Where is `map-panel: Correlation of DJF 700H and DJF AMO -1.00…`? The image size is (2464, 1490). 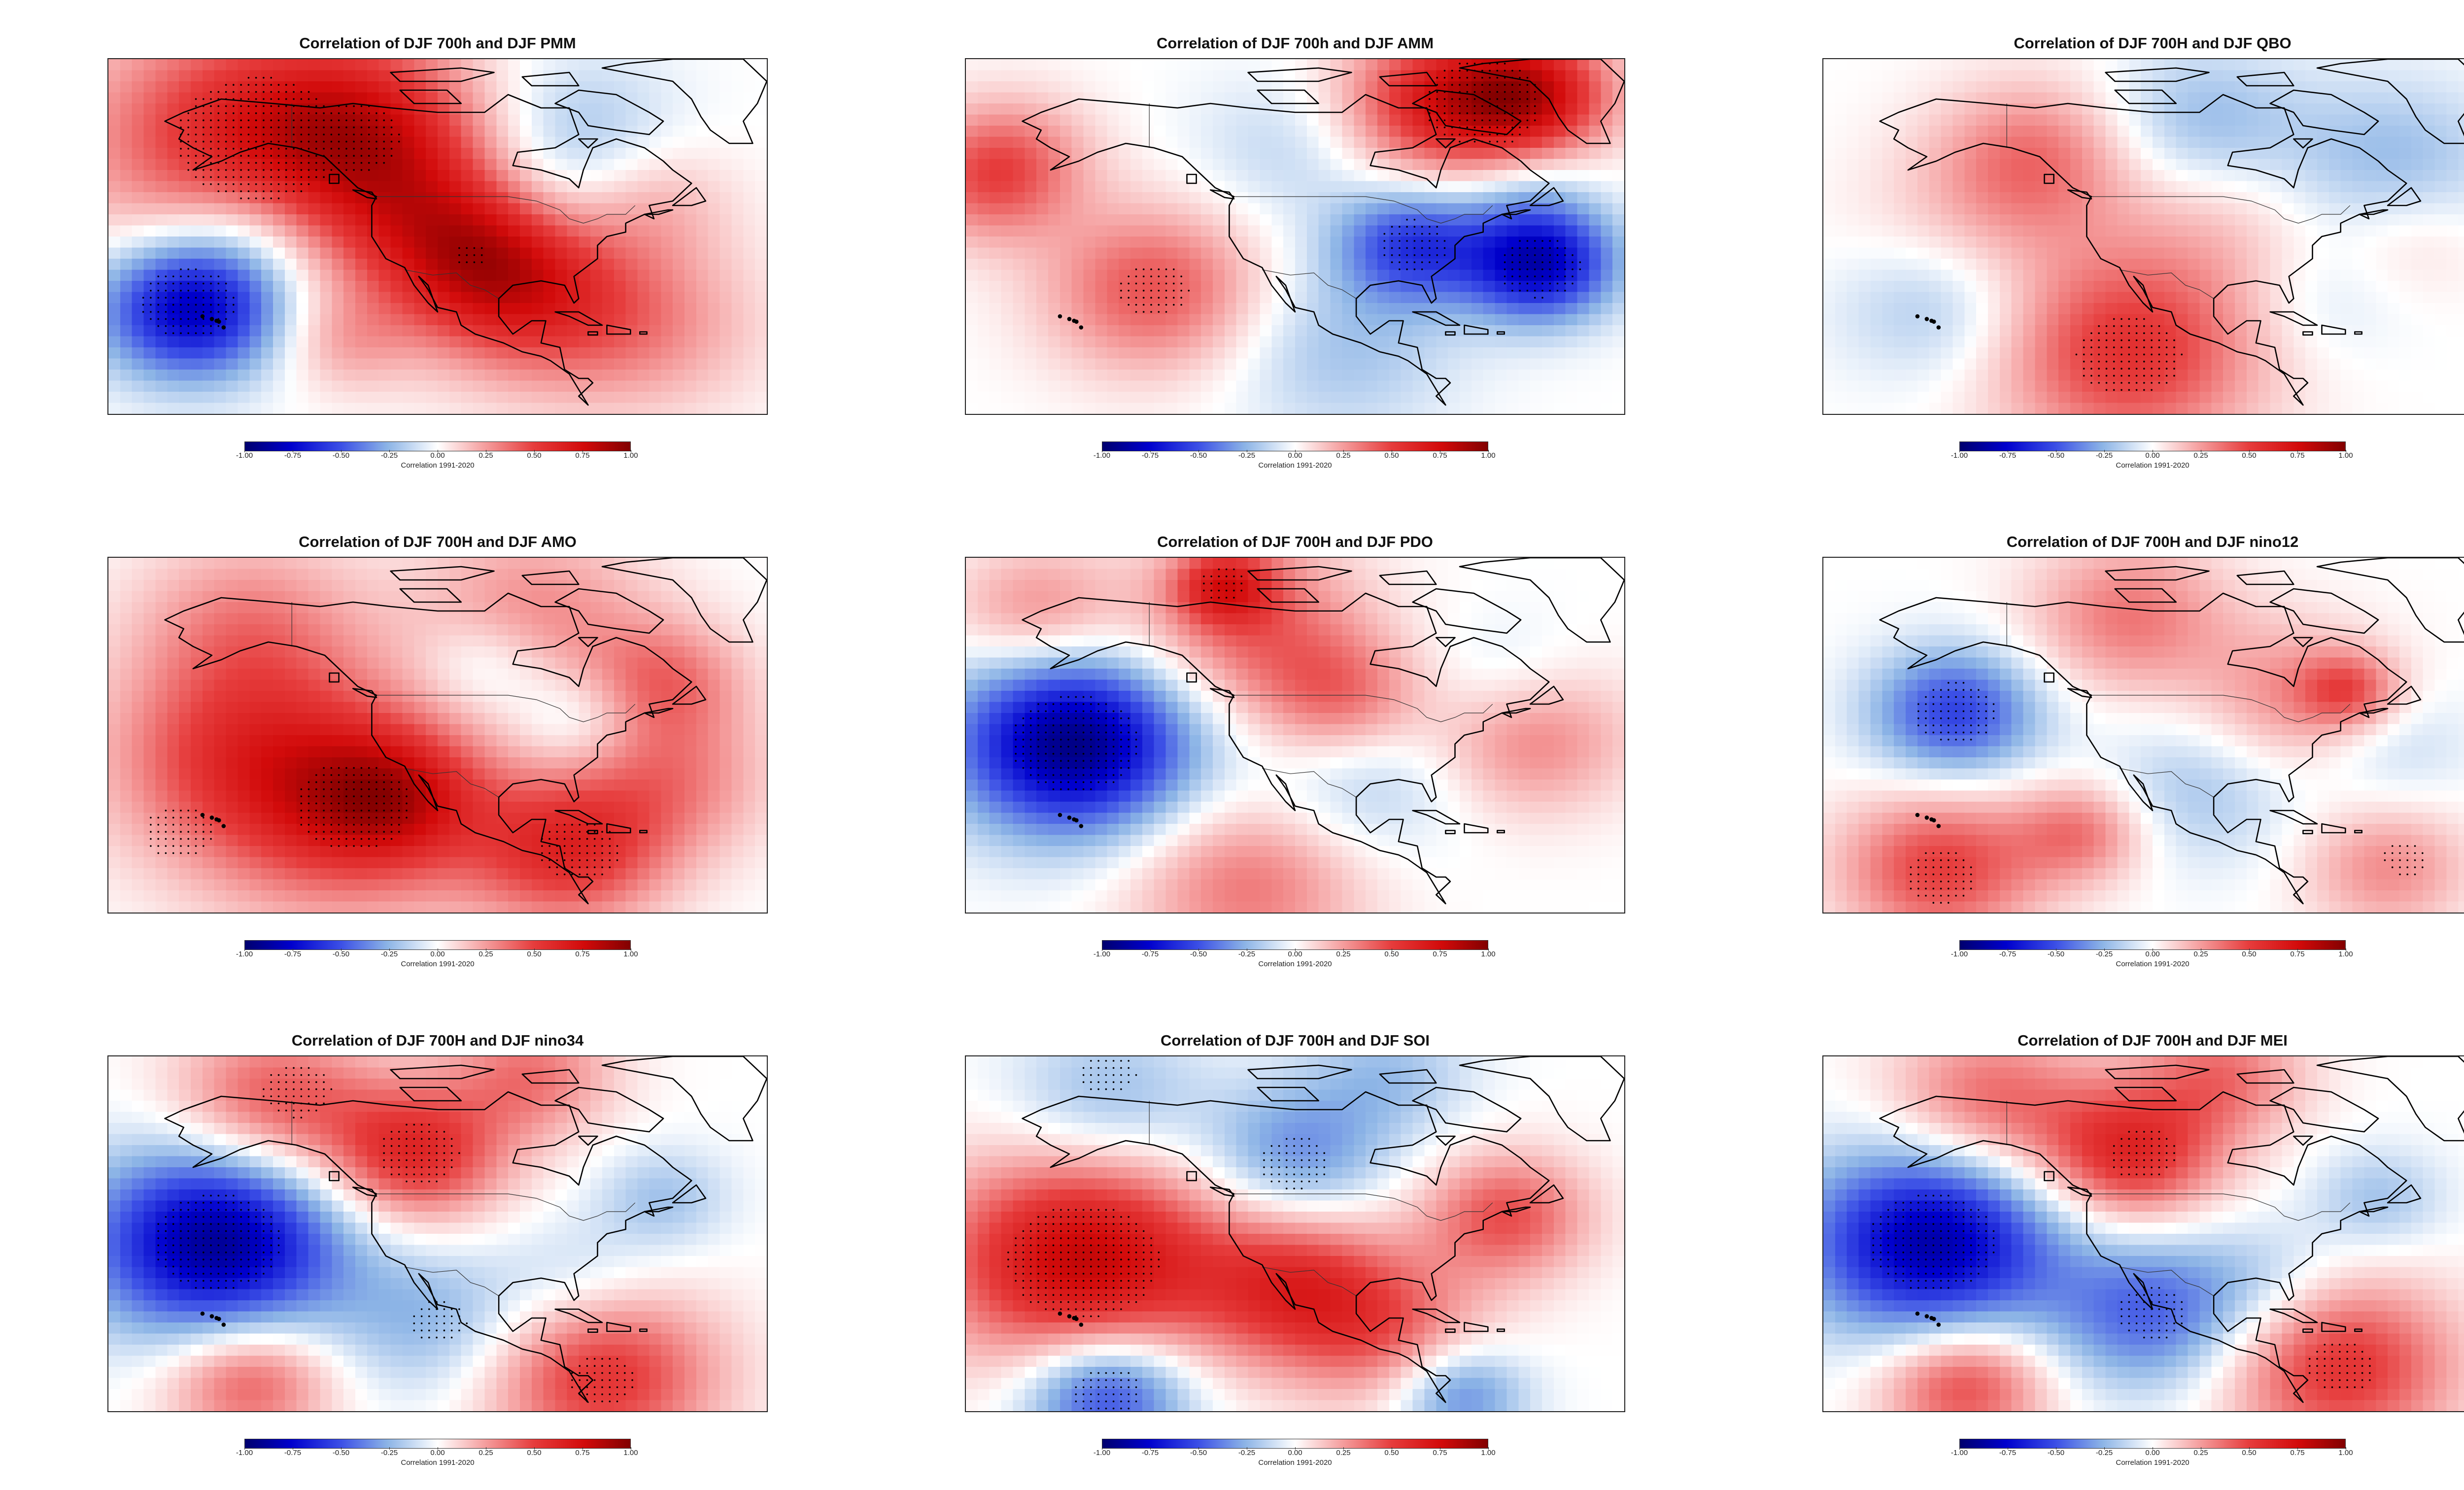
map-panel: Correlation of DJF 700H and DJF AMO -1.00… is located at coordinates (437, 758).